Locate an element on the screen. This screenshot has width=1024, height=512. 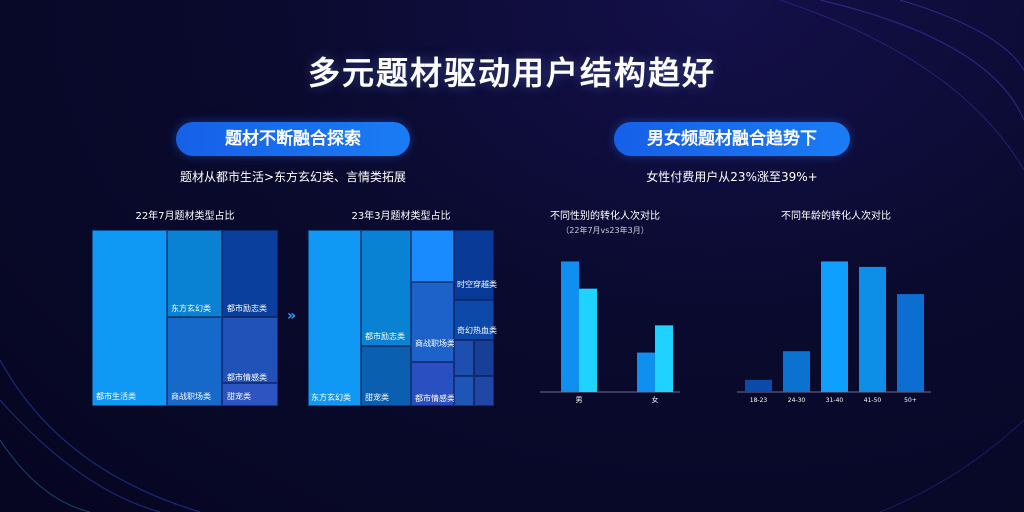
age-tick-label: 24-30 is located at coordinates (797, 400).